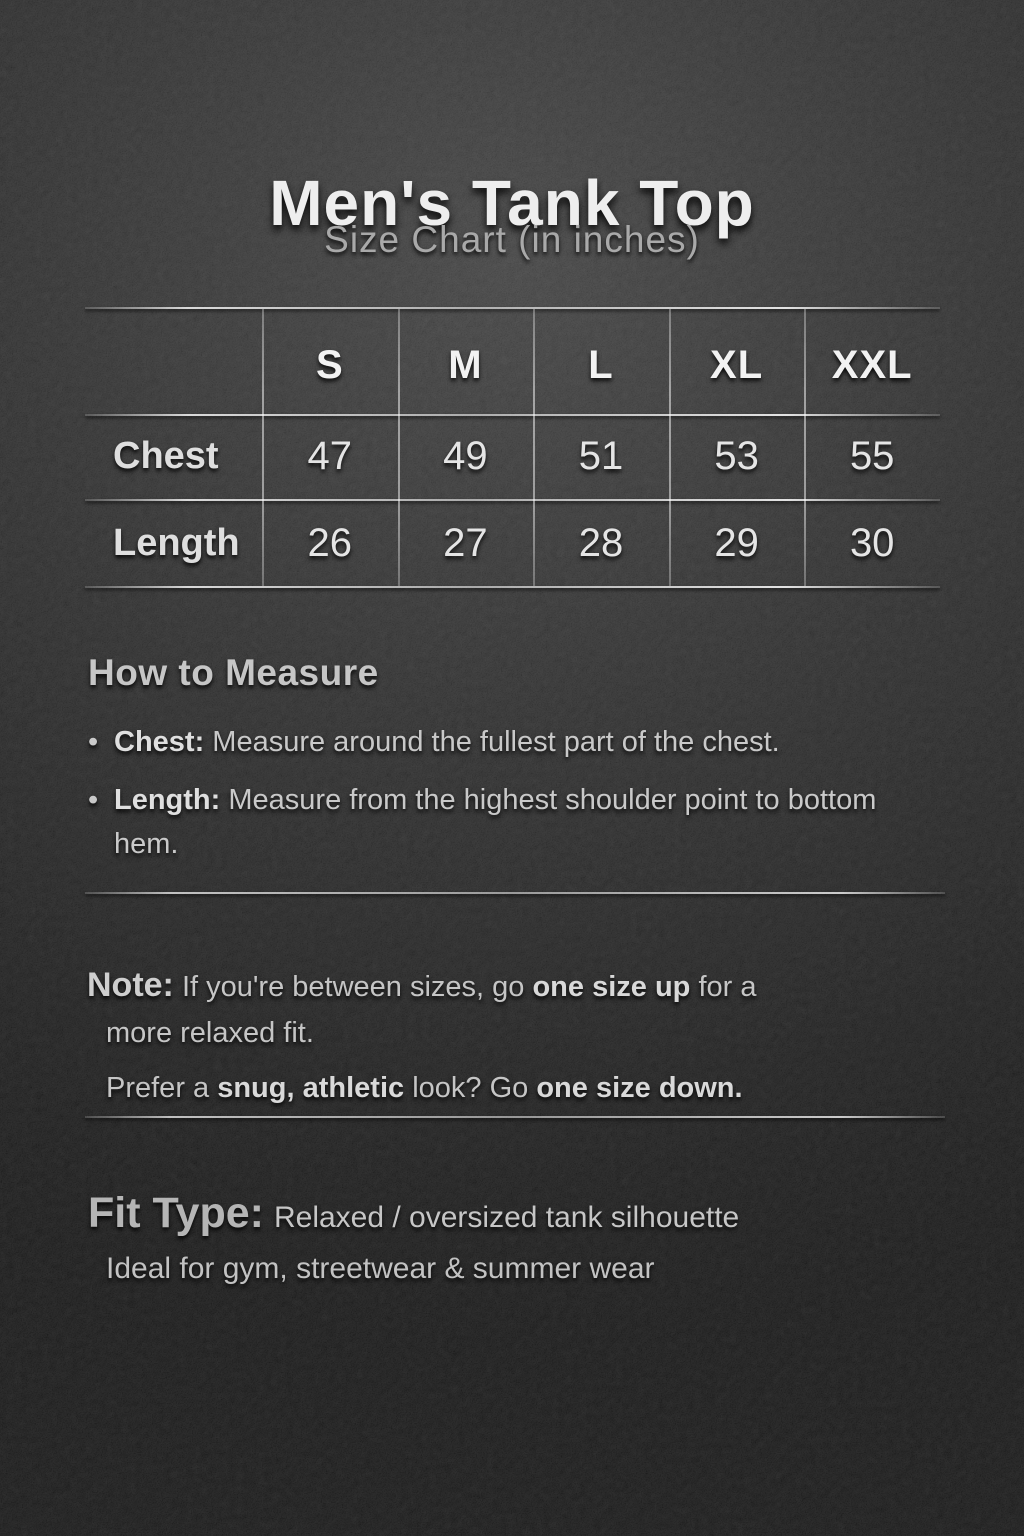 The width and height of the screenshot is (1024, 1536). Describe the element at coordinates (166, 456) in the screenshot. I see `row-label-chest: Chest` at that location.